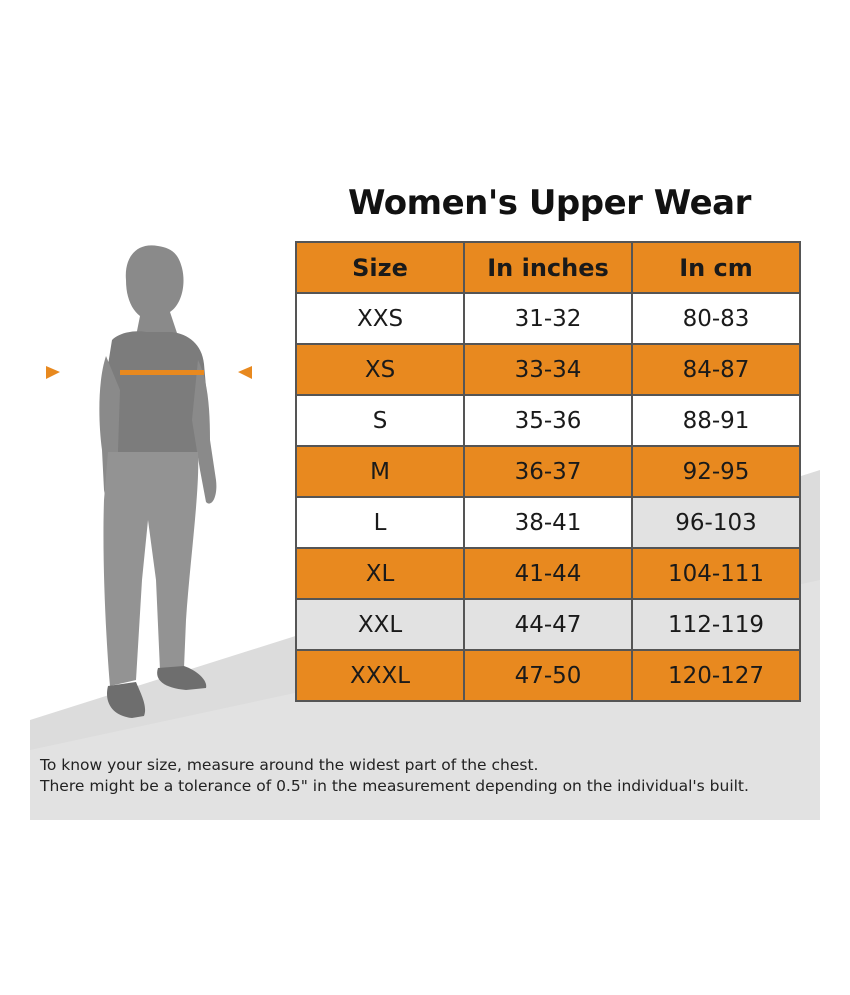 The width and height of the screenshot is (850, 995). I want to click on size-cell: XXXL, so click(380, 675).